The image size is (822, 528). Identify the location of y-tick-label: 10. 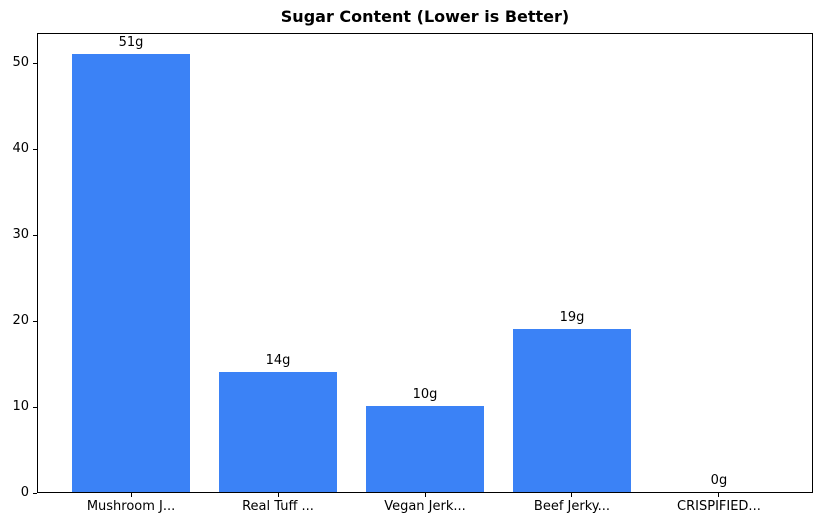
(20, 407).